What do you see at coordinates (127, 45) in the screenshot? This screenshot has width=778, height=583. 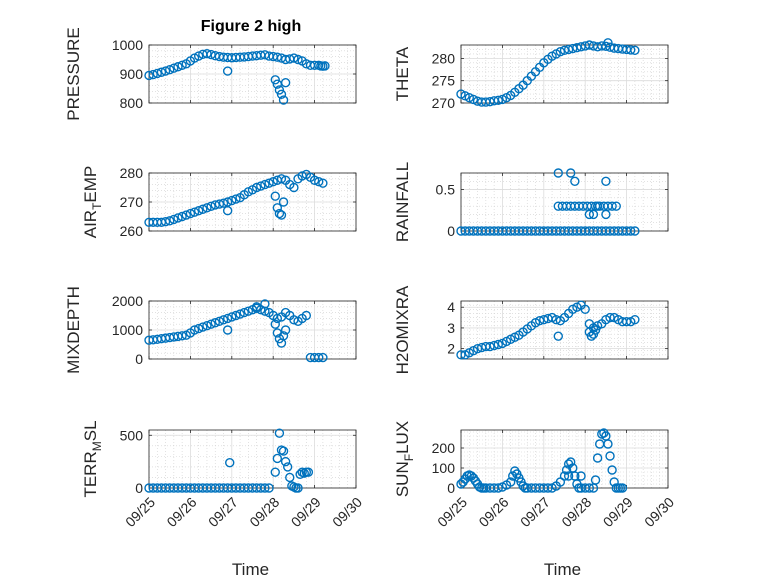 I see `y-tick-label: 1000` at bounding box center [127, 45].